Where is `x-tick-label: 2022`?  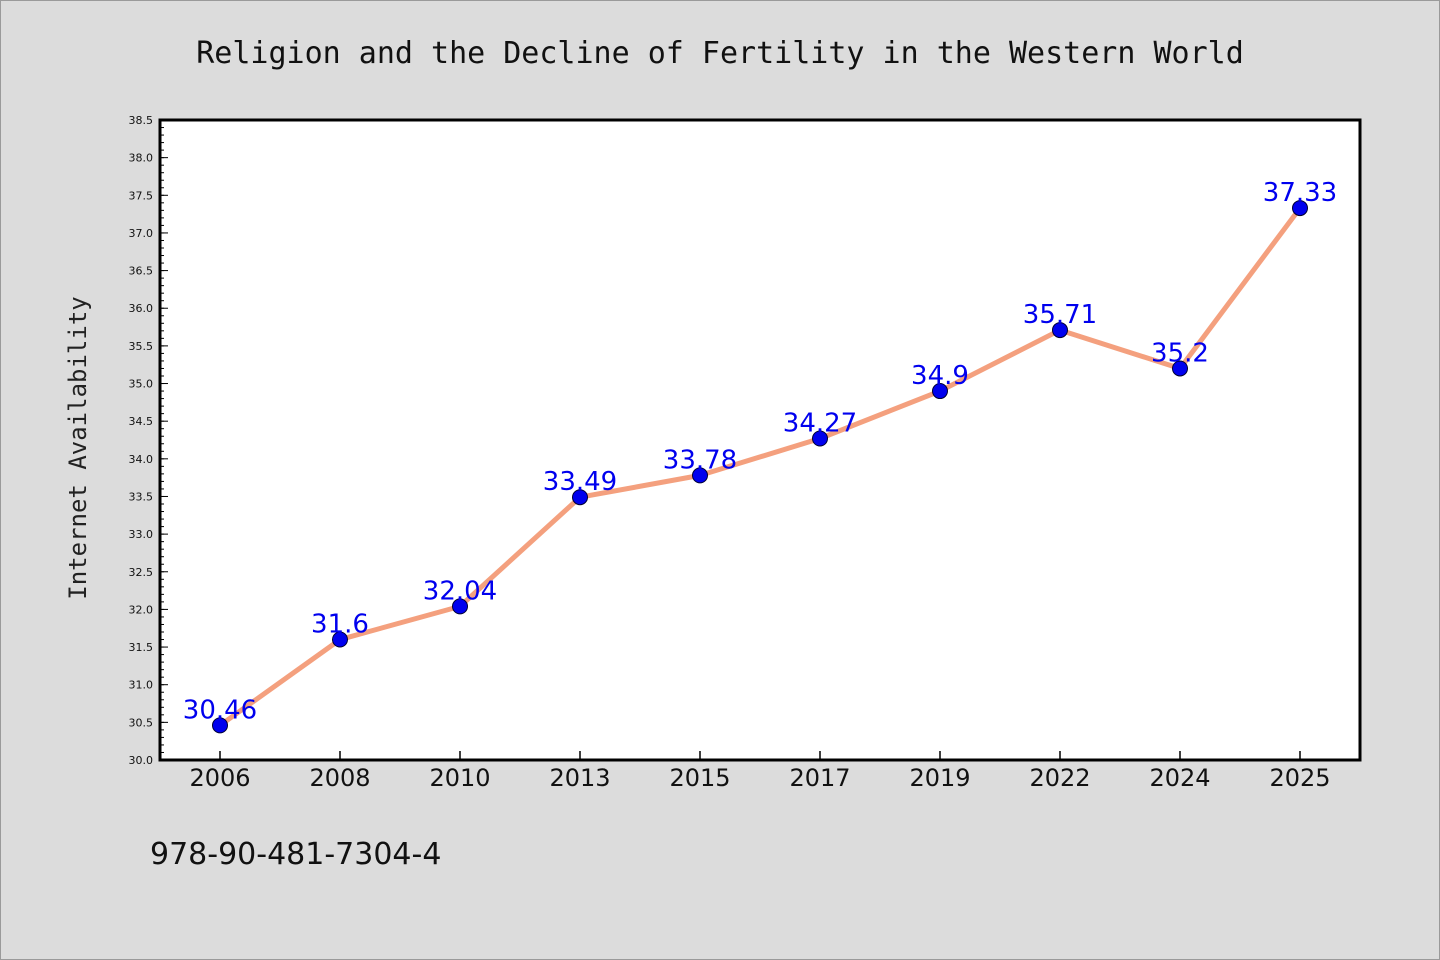 x-tick-label: 2022 is located at coordinates (1059, 778).